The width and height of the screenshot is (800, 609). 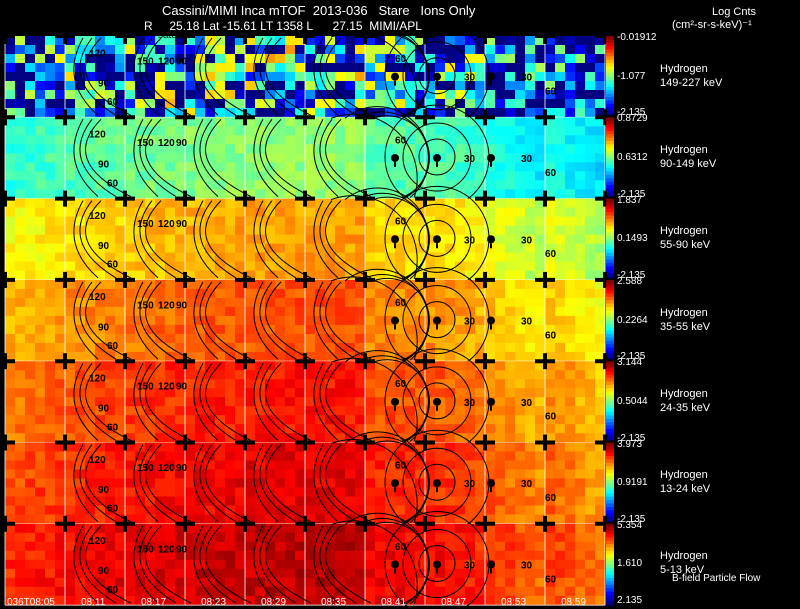 What do you see at coordinates (632, 157) in the screenshot?
I see `colorbar-mid: 0.6312` at bounding box center [632, 157].